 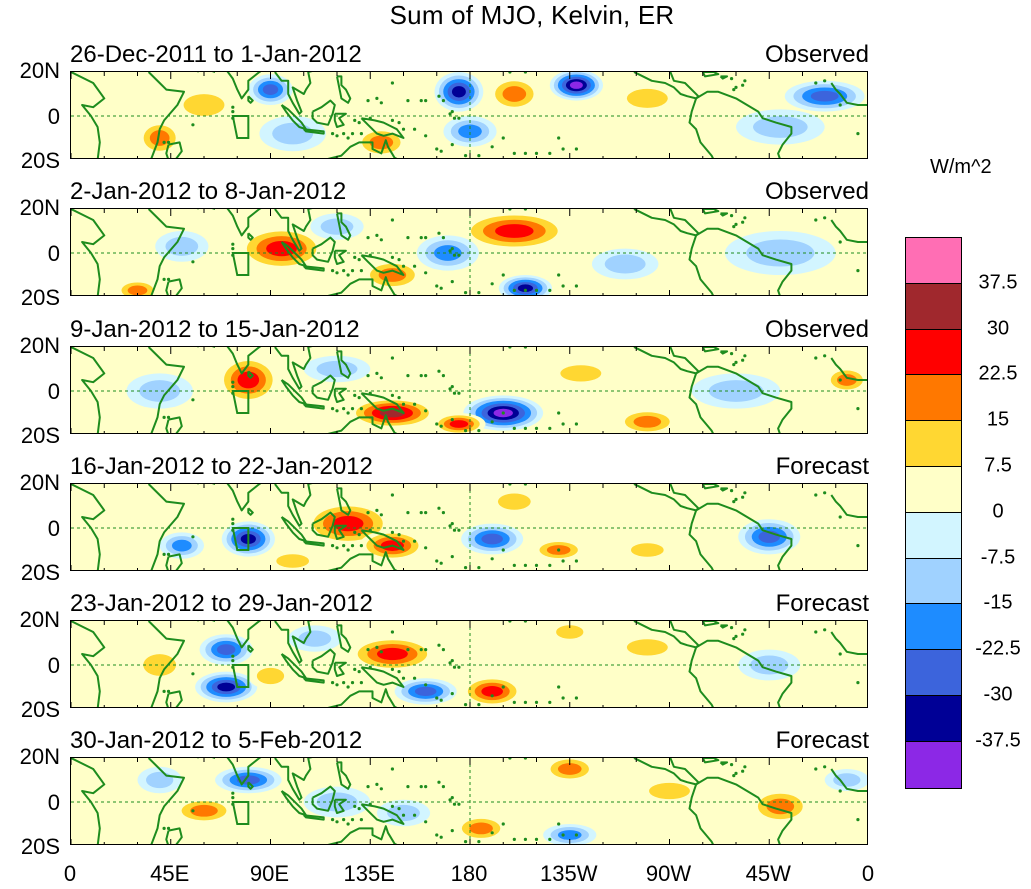 What do you see at coordinates (469, 873) in the screenshot?
I see `x-axis-label: 180` at bounding box center [469, 873].